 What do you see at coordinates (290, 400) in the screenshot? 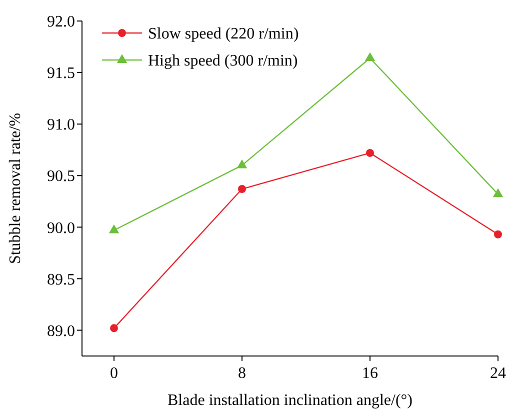
I see `x-axis-title: Blade installation inclination angle/(°)` at bounding box center [290, 400].